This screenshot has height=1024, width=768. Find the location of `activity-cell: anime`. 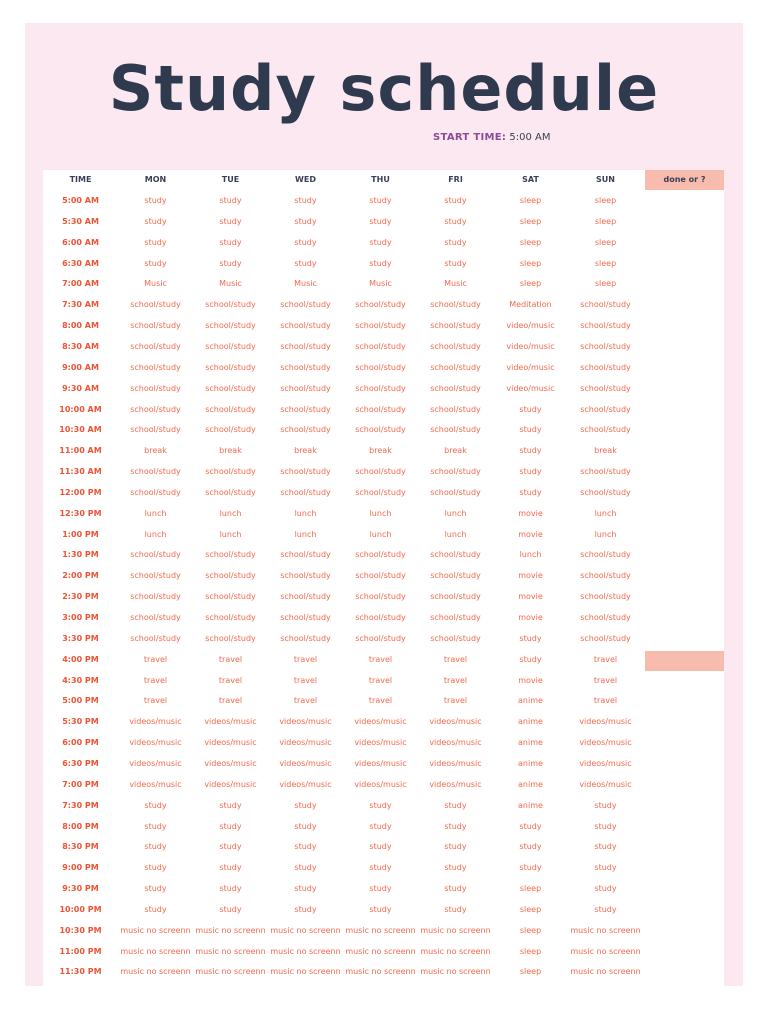

activity-cell: anime is located at coordinates (530, 743).